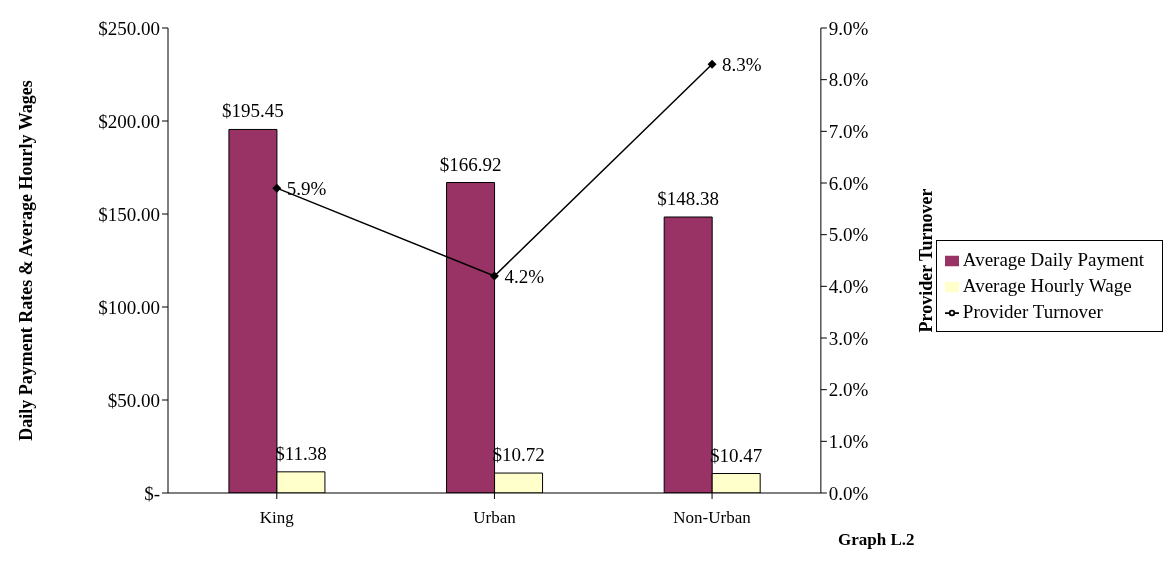 Image resolution: width=1170 pixels, height=567 pixels. What do you see at coordinates (848, 287) in the screenshot?
I see `y2-tick-label: 4.0%` at bounding box center [848, 287].